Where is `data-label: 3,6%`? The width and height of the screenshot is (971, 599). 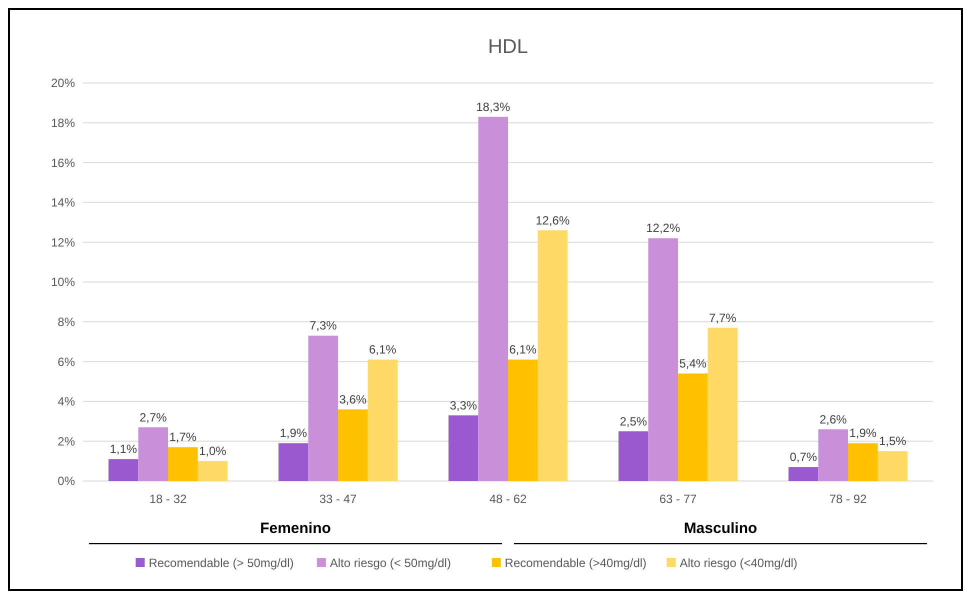
data-label: 3,6% is located at coordinates (353, 399).